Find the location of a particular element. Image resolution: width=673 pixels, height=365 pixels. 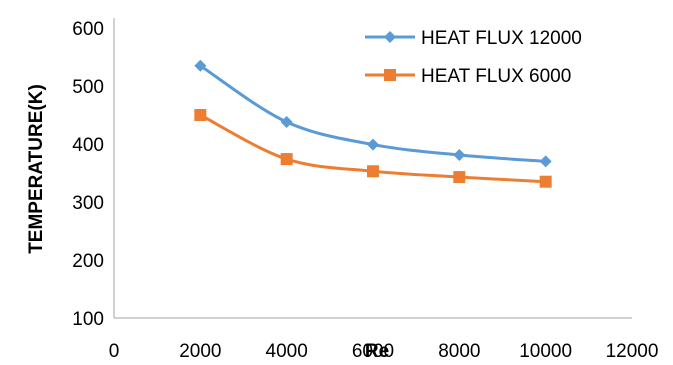

legend-item: HEAT FLUX 6000 is located at coordinates (468, 76).